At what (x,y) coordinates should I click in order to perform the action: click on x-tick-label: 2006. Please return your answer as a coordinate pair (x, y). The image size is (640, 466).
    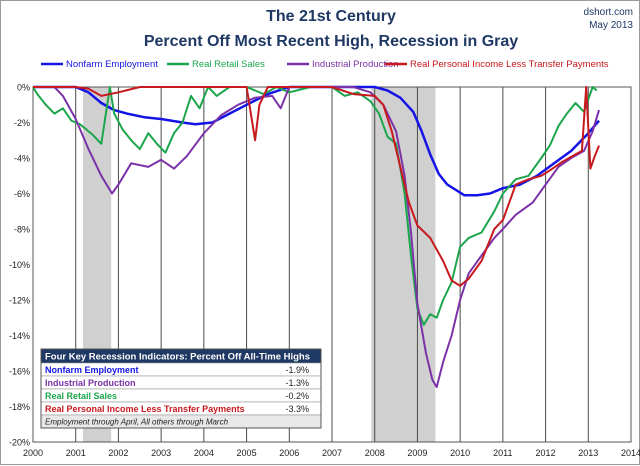
    Looking at the image, I should click on (289, 453).